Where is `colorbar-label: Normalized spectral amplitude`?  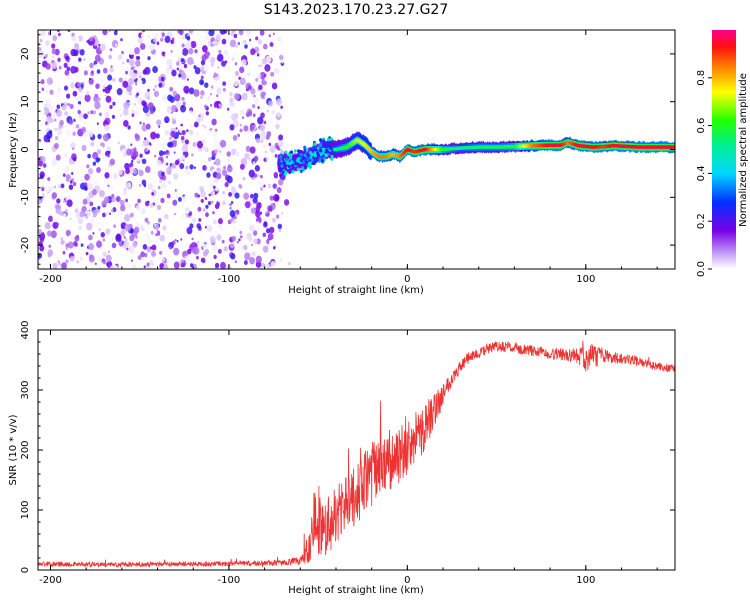 colorbar-label: Normalized spectral amplitude is located at coordinates (743, 150).